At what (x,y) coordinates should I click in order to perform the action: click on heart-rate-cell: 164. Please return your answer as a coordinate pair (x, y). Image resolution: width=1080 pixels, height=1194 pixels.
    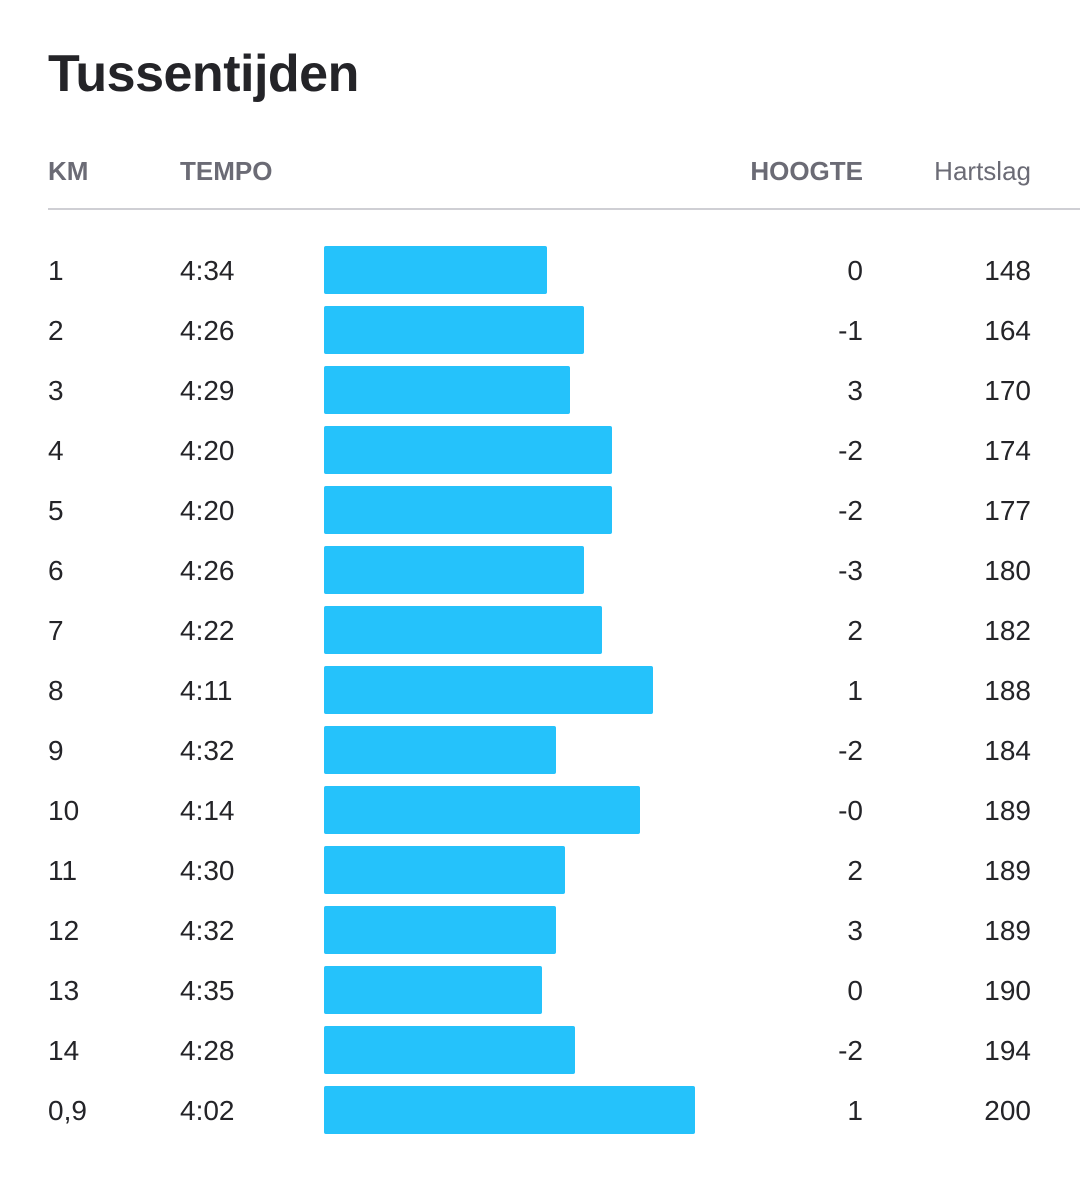
    Looking at the image, I should click on (1007, 330).